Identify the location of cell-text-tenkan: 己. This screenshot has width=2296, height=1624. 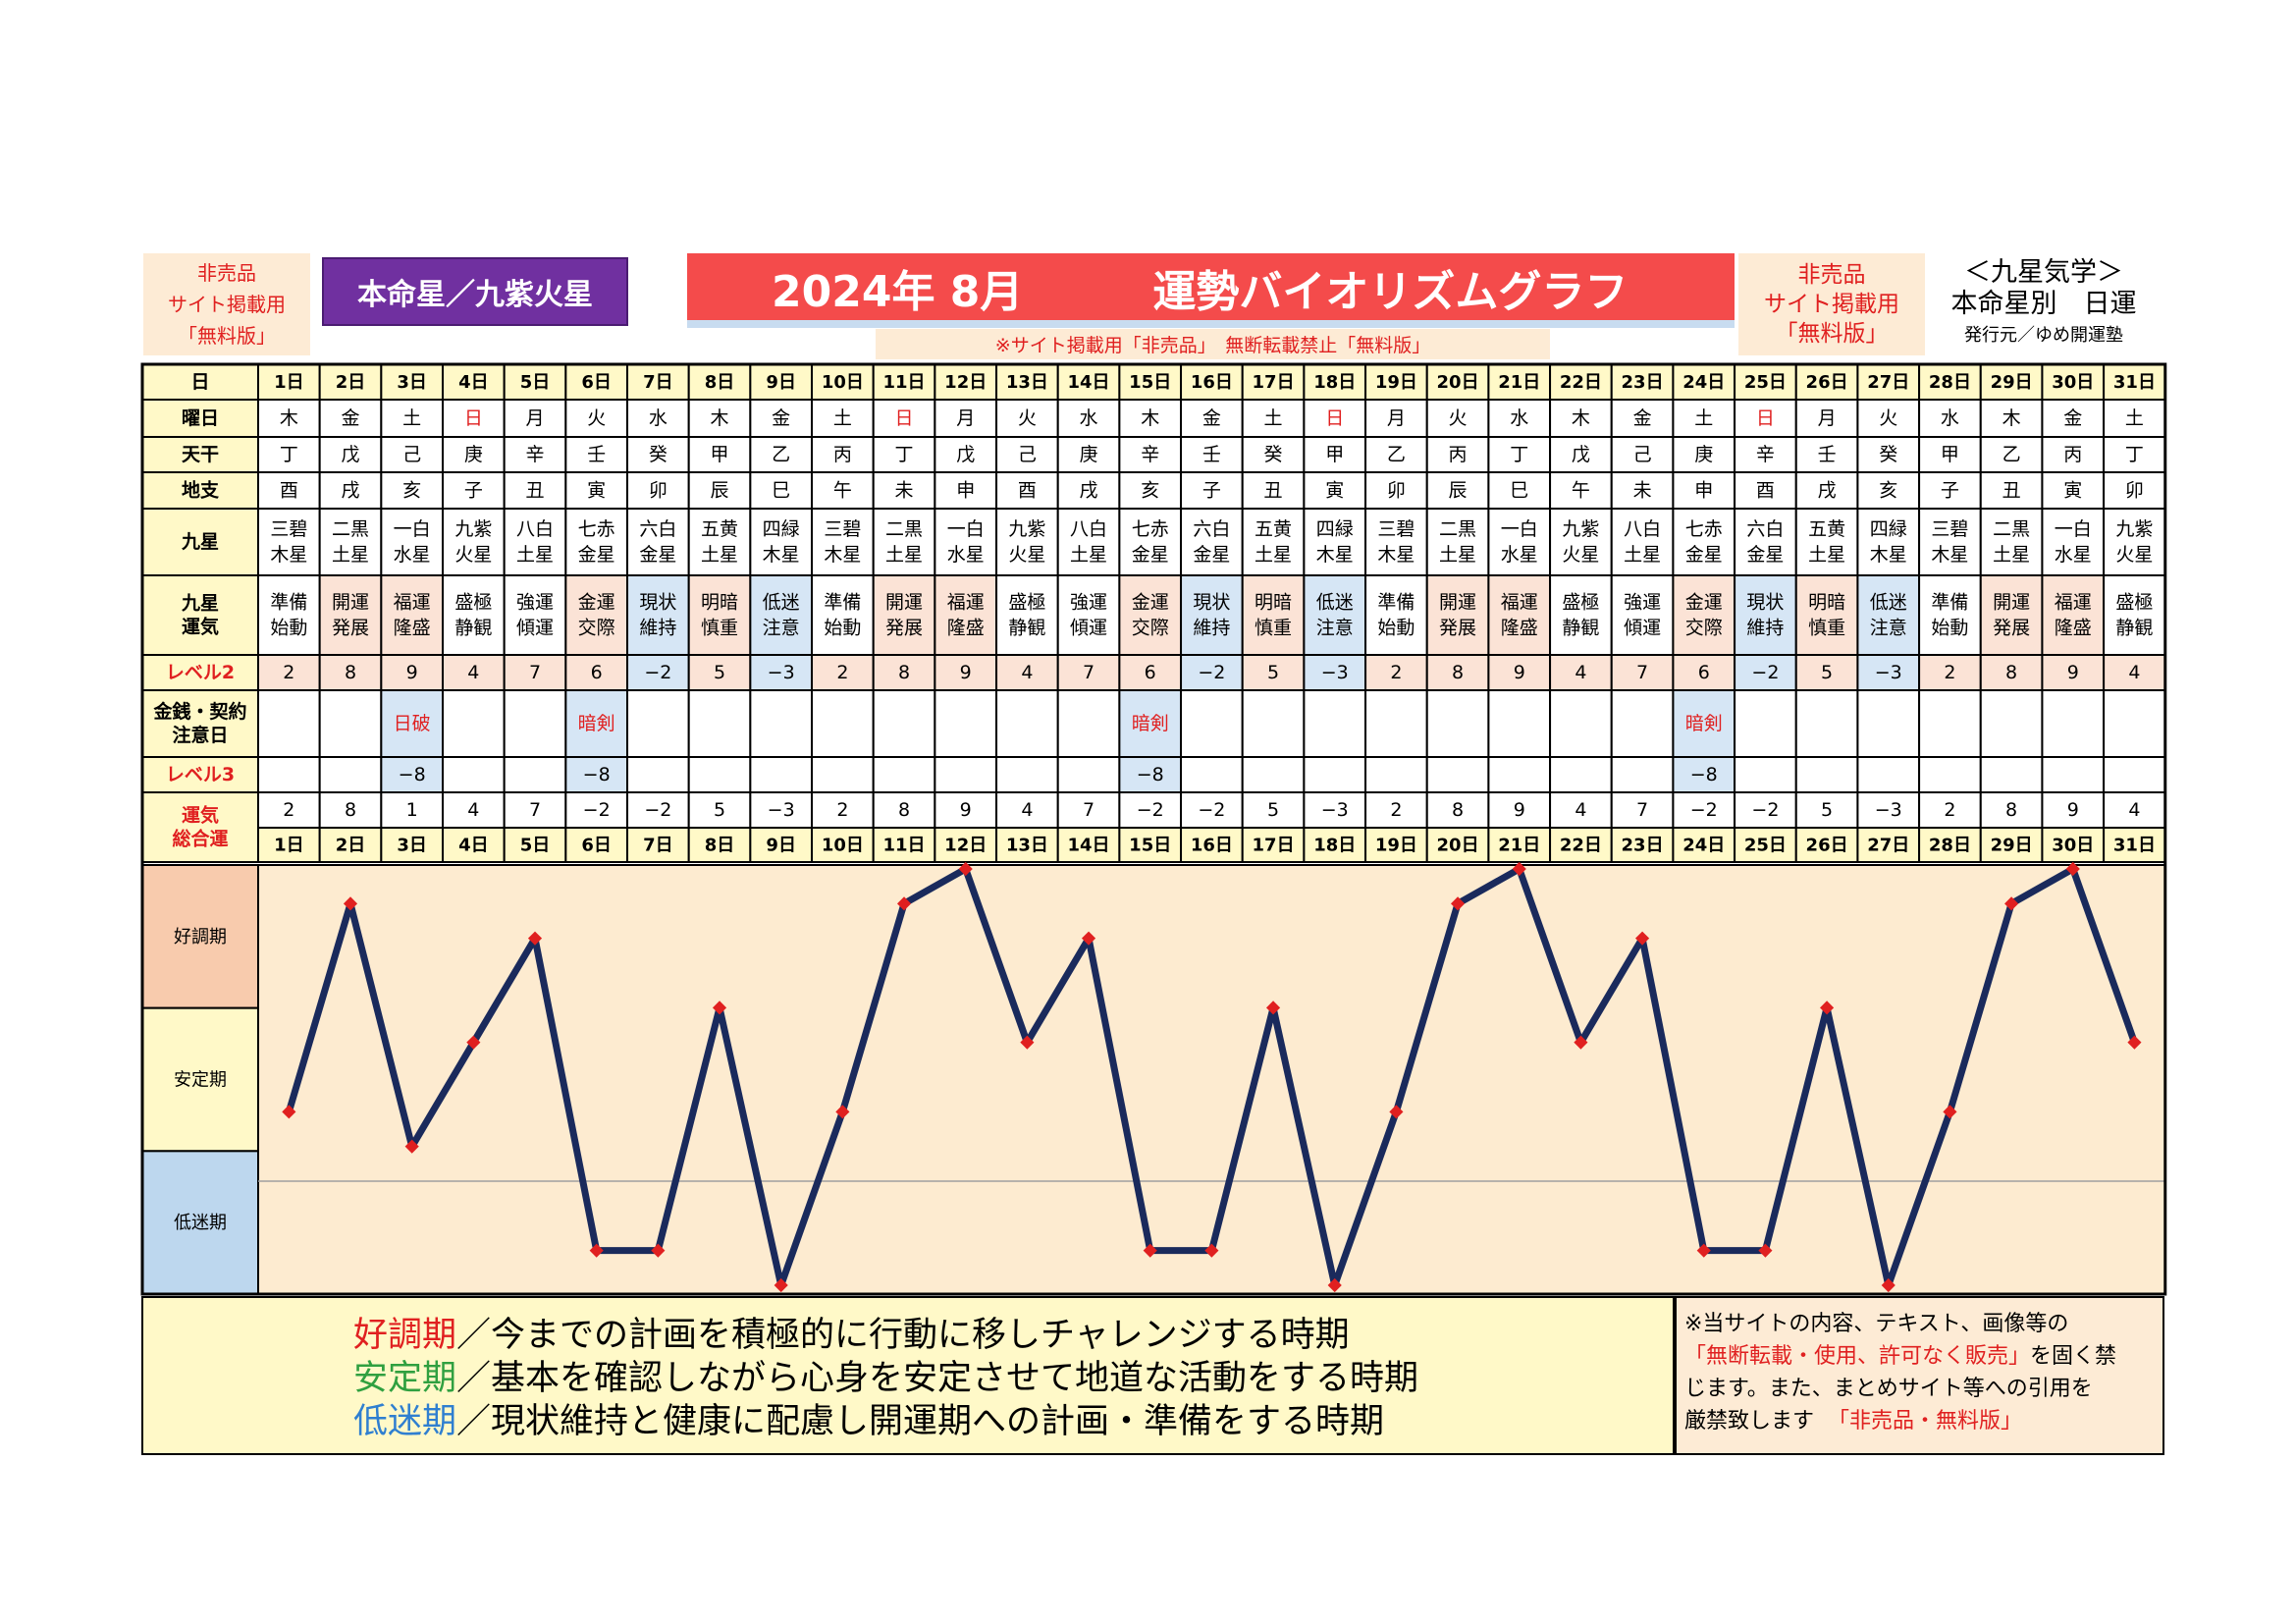
(1642, 454).